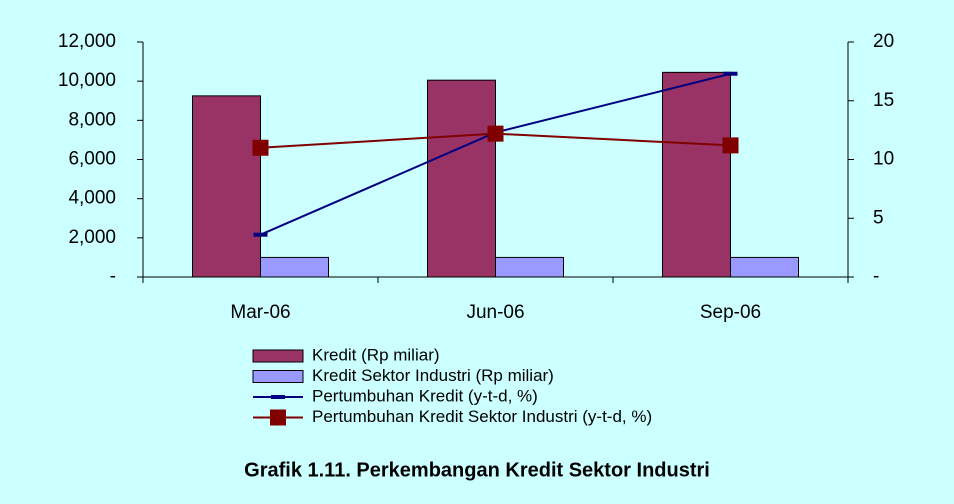  I want to click on x-tick-label: Mar-06, so click(260, 312).